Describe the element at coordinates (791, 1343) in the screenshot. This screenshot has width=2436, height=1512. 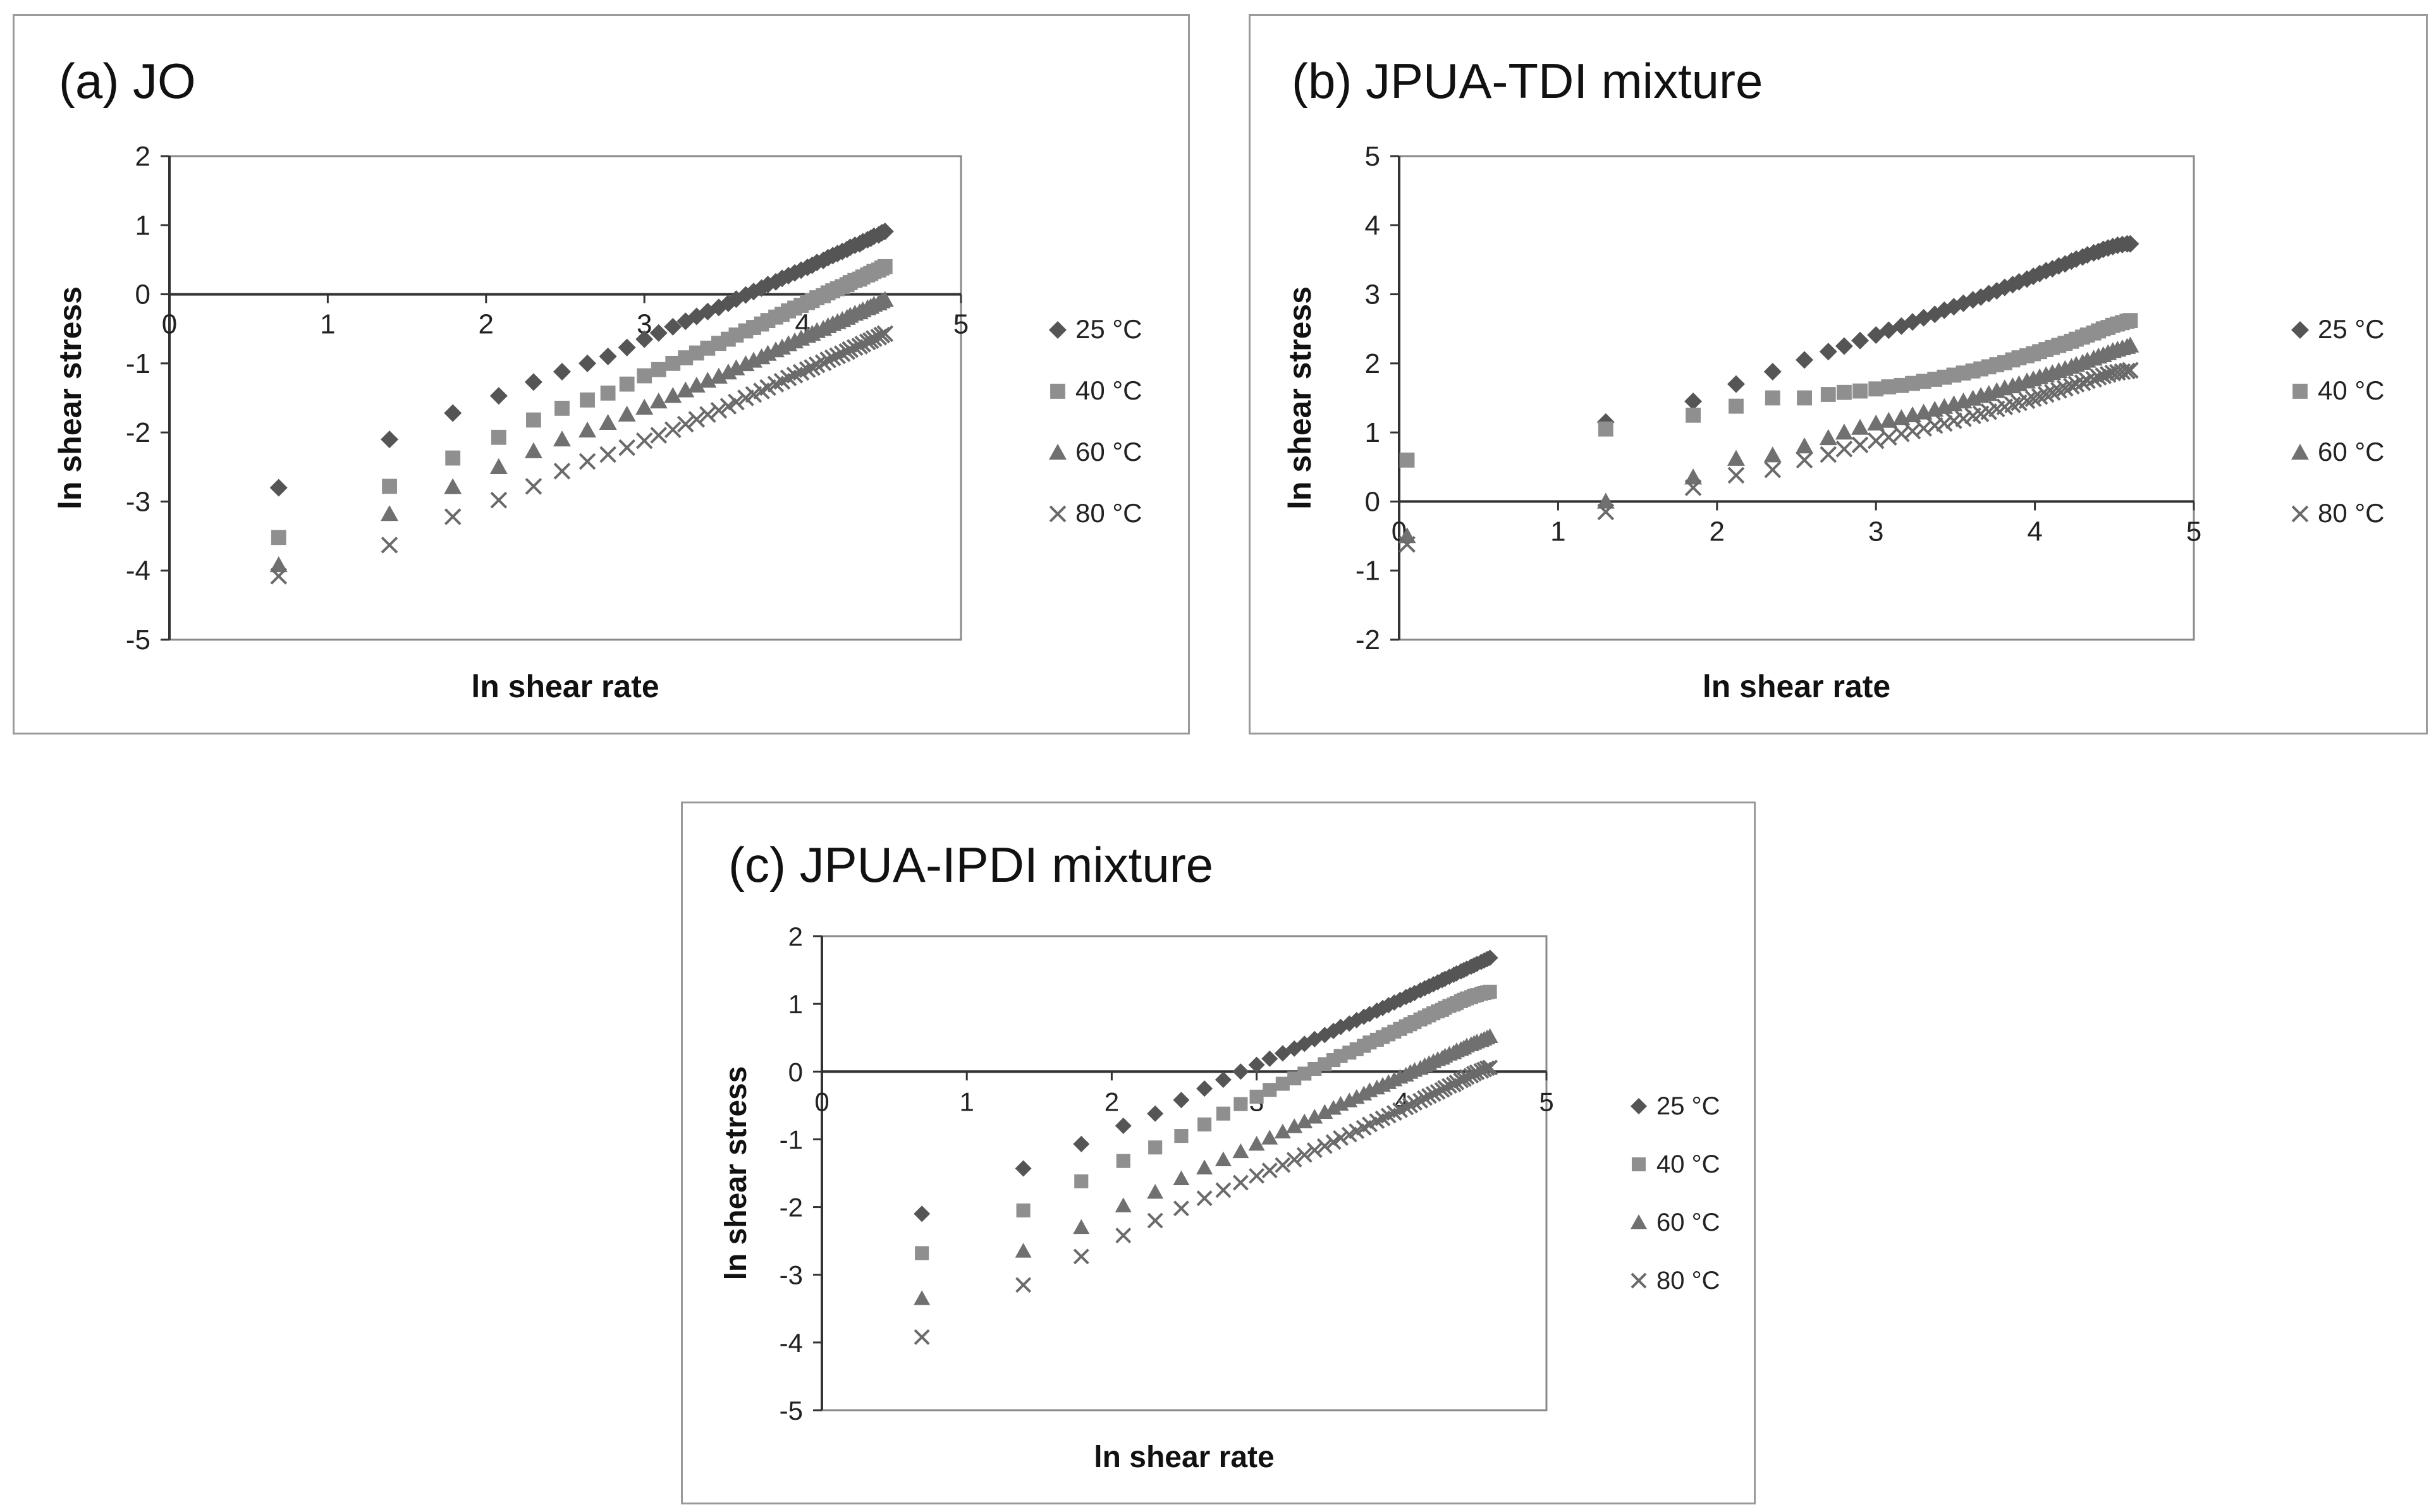
I see `y-tick-label: -4` at that location.